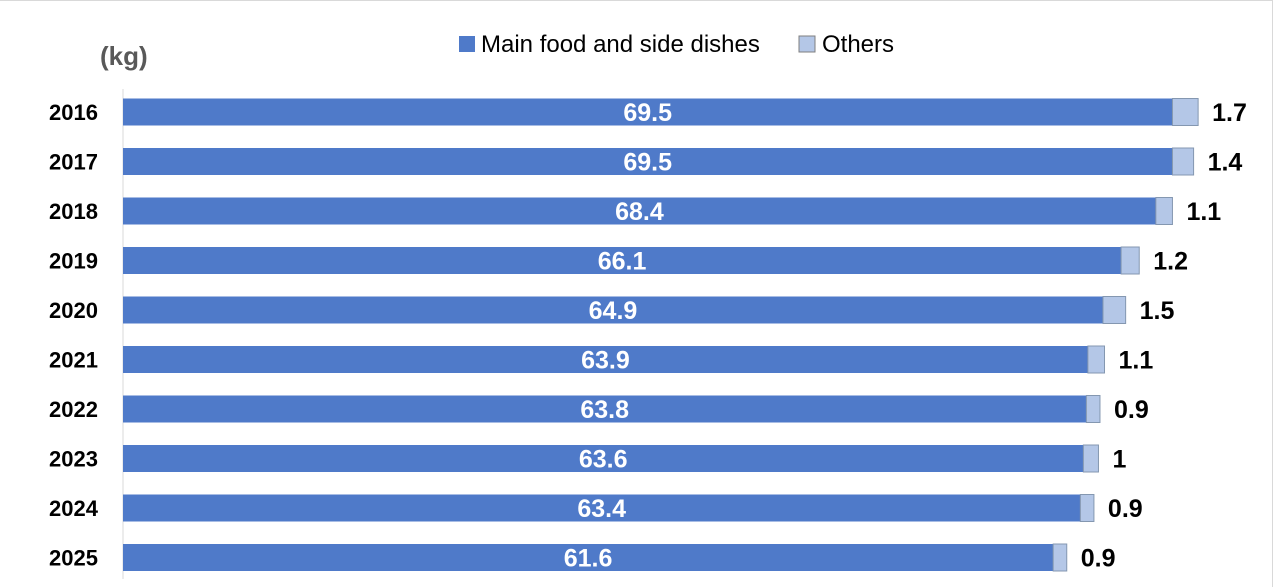 The height and width of the screenshot is (588, 1273). I want to click on data-label-main-food: 61.6, so click(588, 559).